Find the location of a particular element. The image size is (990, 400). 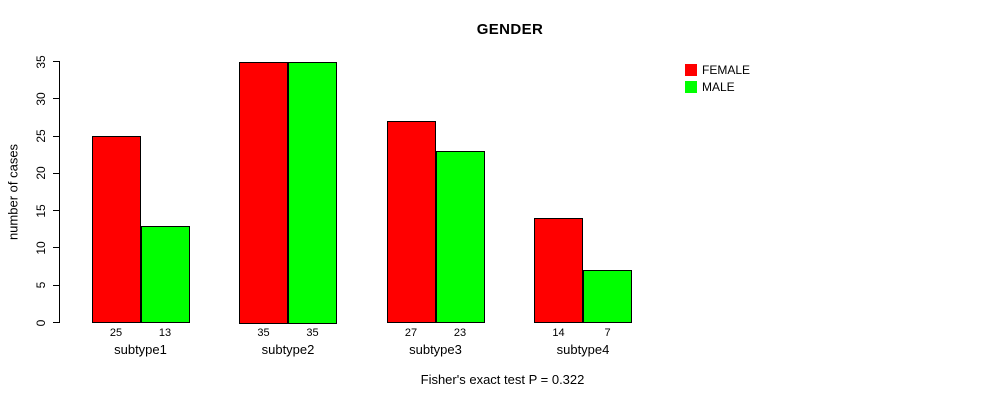

y-tick-label: 35 is located at coordinates (41, 61).